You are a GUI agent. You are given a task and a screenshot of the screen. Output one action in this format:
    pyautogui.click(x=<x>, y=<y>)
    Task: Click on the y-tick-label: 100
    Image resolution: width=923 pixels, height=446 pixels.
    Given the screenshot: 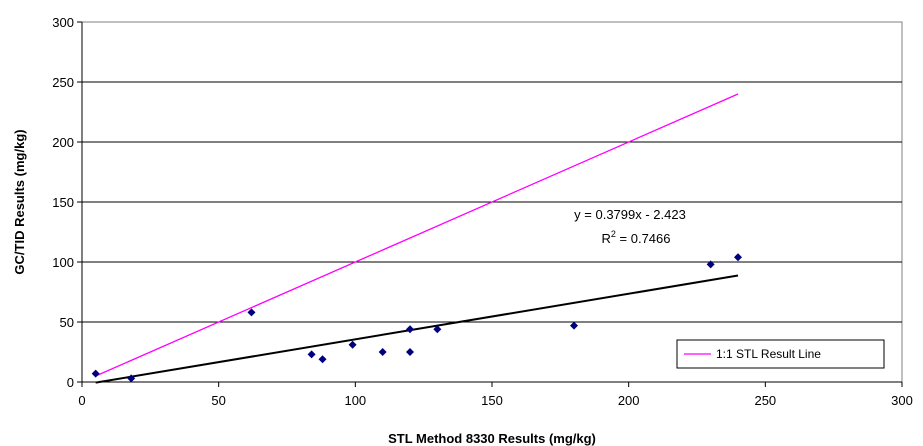 What is the action you would take?
    pyautogui.click(x=63, y=262)
    